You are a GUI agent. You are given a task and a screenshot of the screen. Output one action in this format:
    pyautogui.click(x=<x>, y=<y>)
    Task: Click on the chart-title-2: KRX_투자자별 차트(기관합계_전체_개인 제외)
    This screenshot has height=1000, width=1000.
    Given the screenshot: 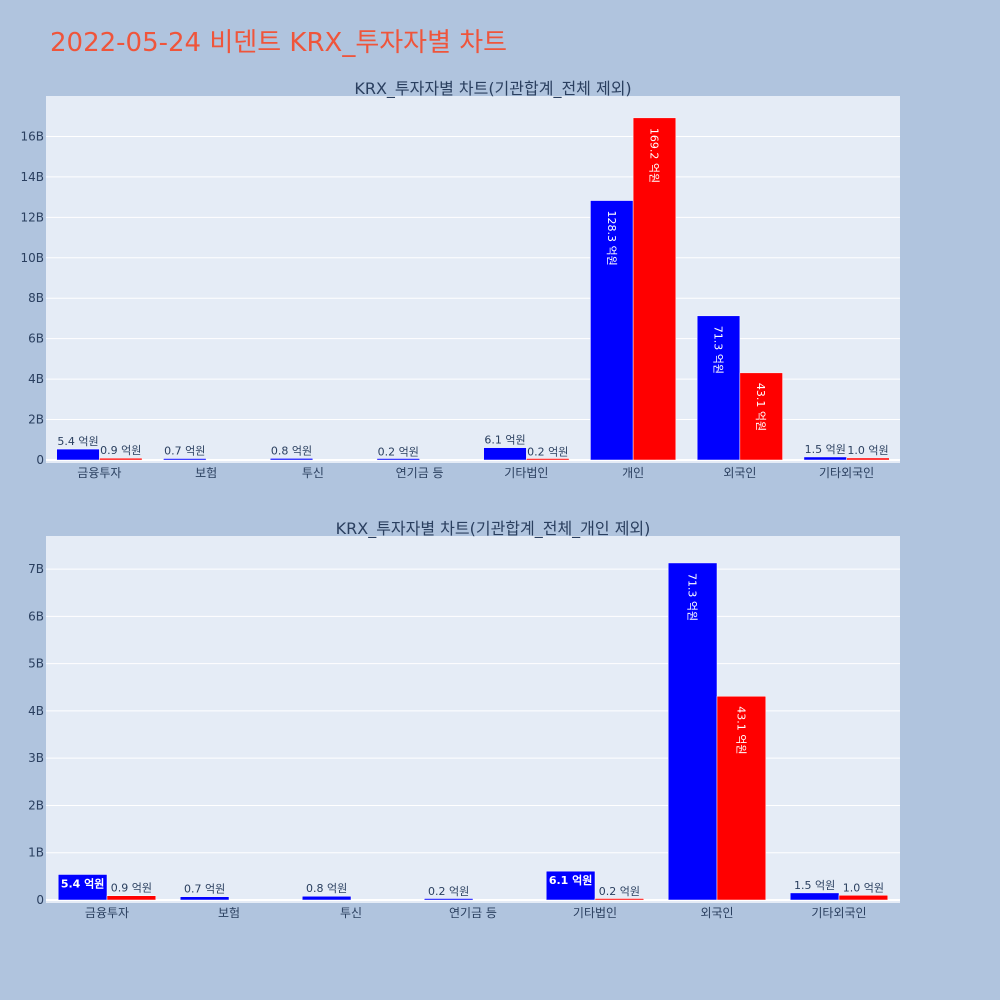 What is the action you would take?
    pyautogui.click(x=493, y=529)
    